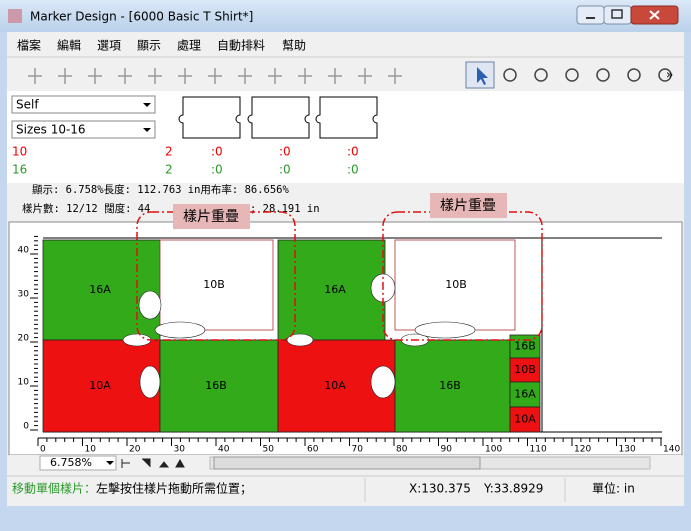 Image resolution: width=691 pixels, height=531 pixels. Describe the element at coordinates (590, 15) in the screenshot. I see `minimize-button` at that location.